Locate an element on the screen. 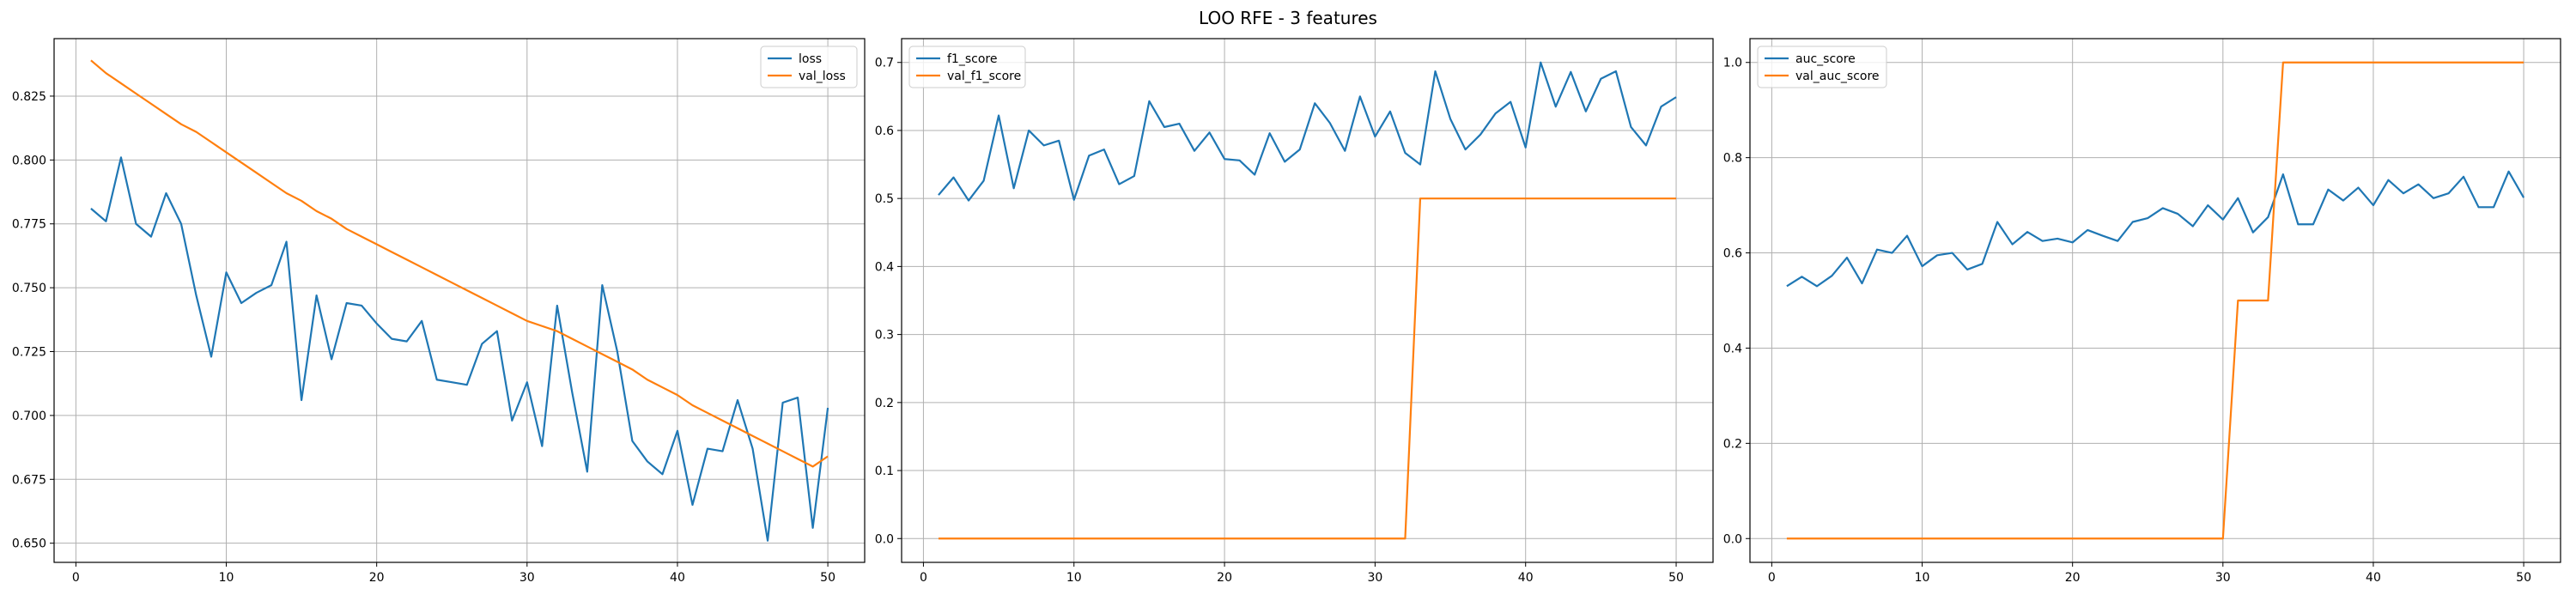  y-tick-label-5: 1.0 is located at coordinates (1733, 64).